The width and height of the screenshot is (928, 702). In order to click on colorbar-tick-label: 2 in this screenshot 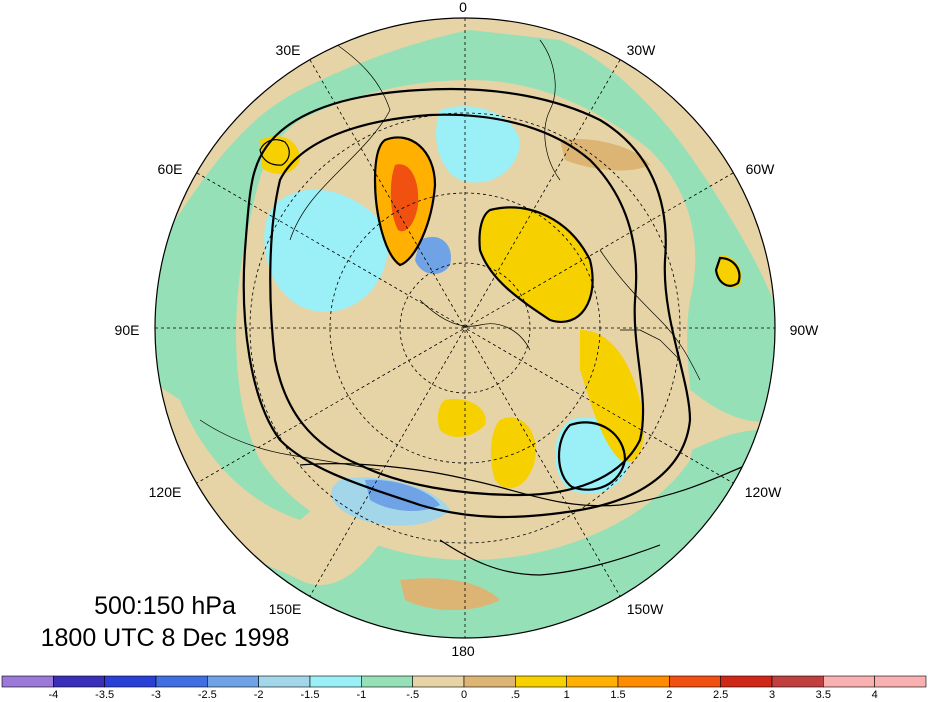, I will do `click(669, 695)`.